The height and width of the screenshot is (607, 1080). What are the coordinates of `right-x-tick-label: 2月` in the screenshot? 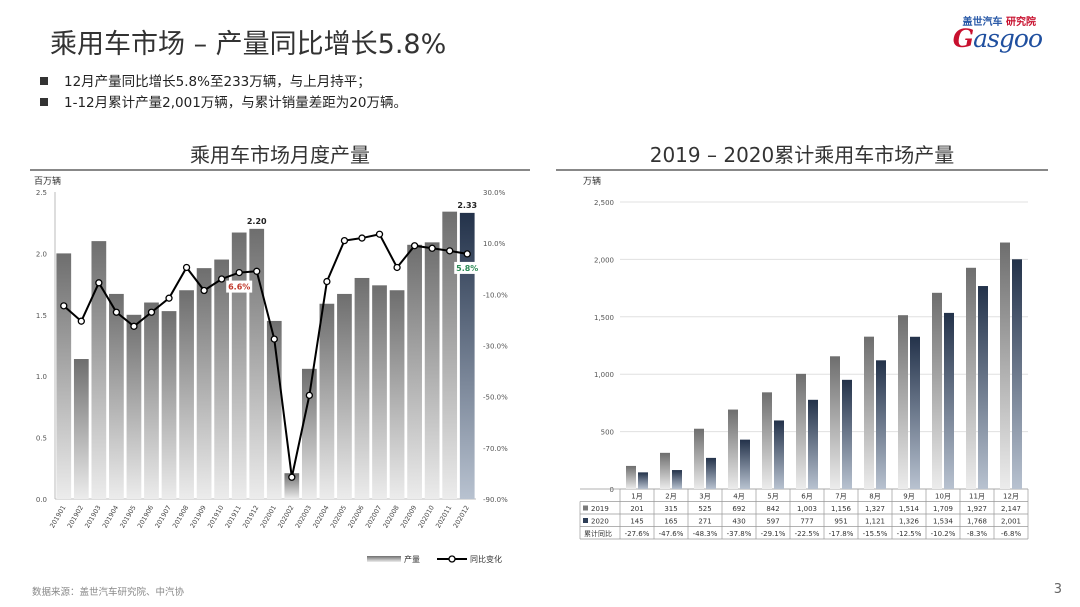 It's located at (670, 497).